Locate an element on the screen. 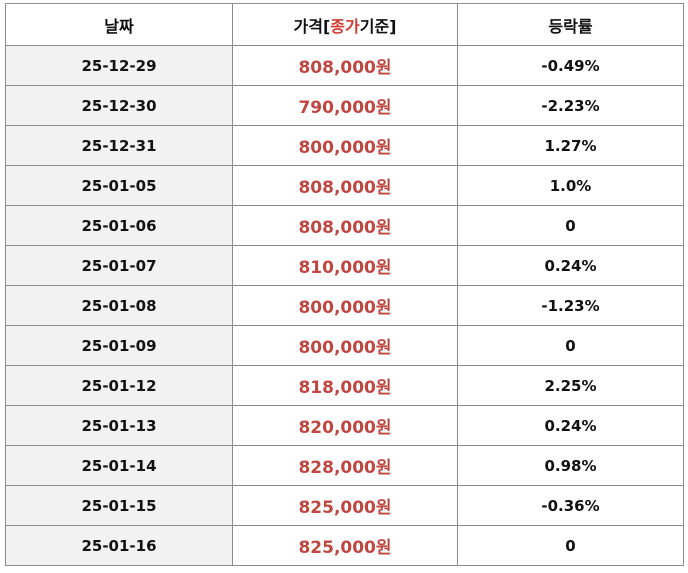  table-row: 25-12-31 800,000원 1.27% is located at coordinates (344, 145).